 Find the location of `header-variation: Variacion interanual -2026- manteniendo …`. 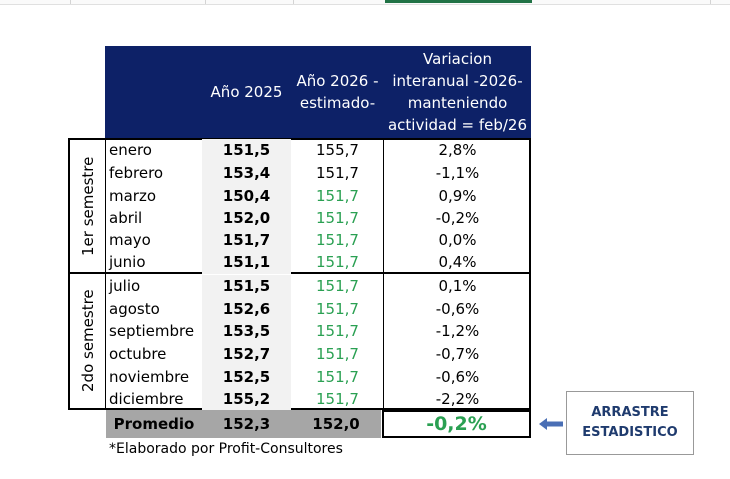

header-variation: Variacion interanual -2026- manteniendo … is located at coordinates (457, 92).